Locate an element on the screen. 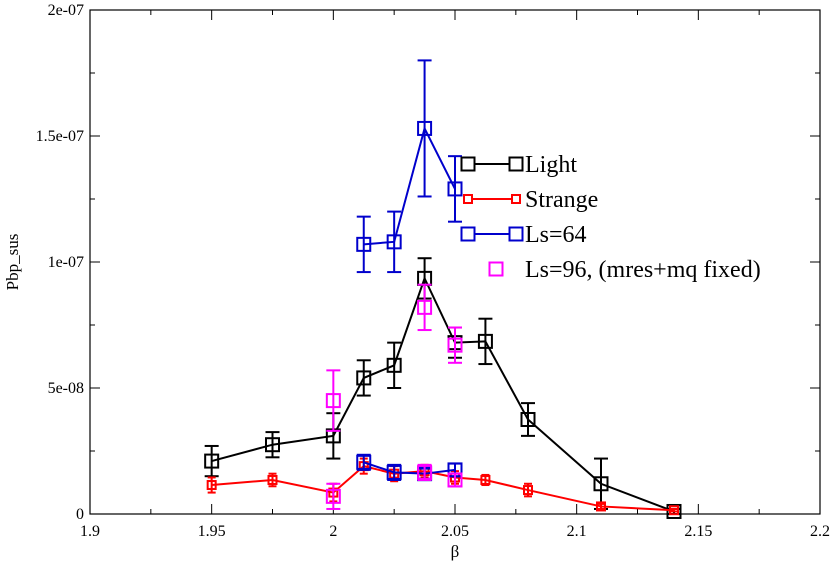  x-tick-label: 2 is located at coordinates (333, 531).